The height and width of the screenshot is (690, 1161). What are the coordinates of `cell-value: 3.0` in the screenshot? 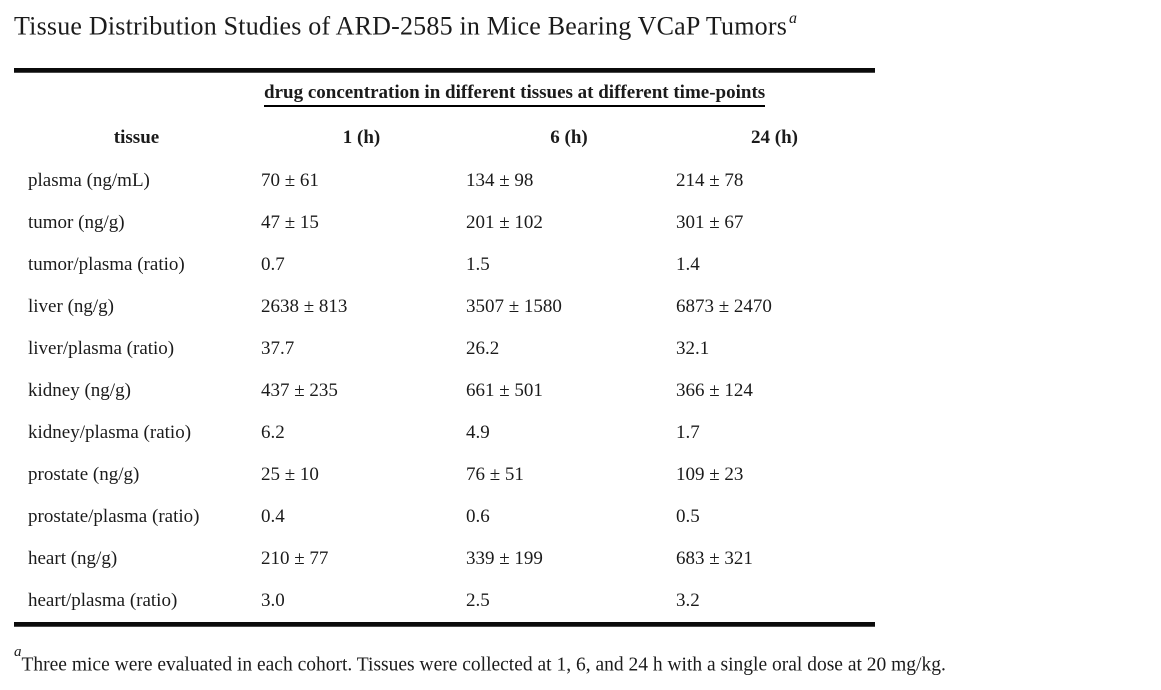 It's located at (273, 600).